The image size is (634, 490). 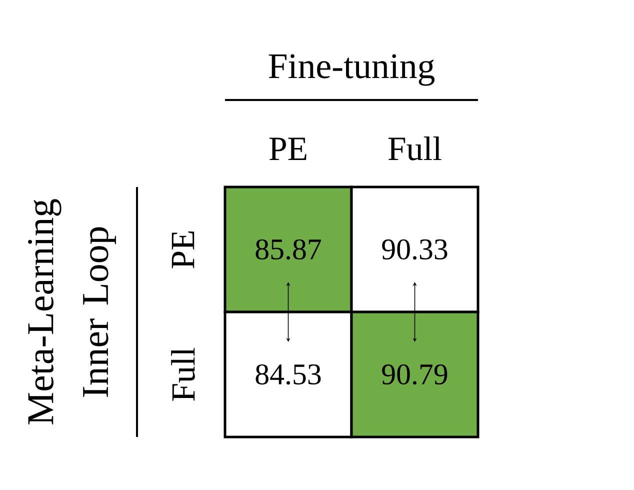 What do you see at coordinates (415, 374) in the screenshot?
I see `data-label: 90.79` at bounding box center [415, 374].